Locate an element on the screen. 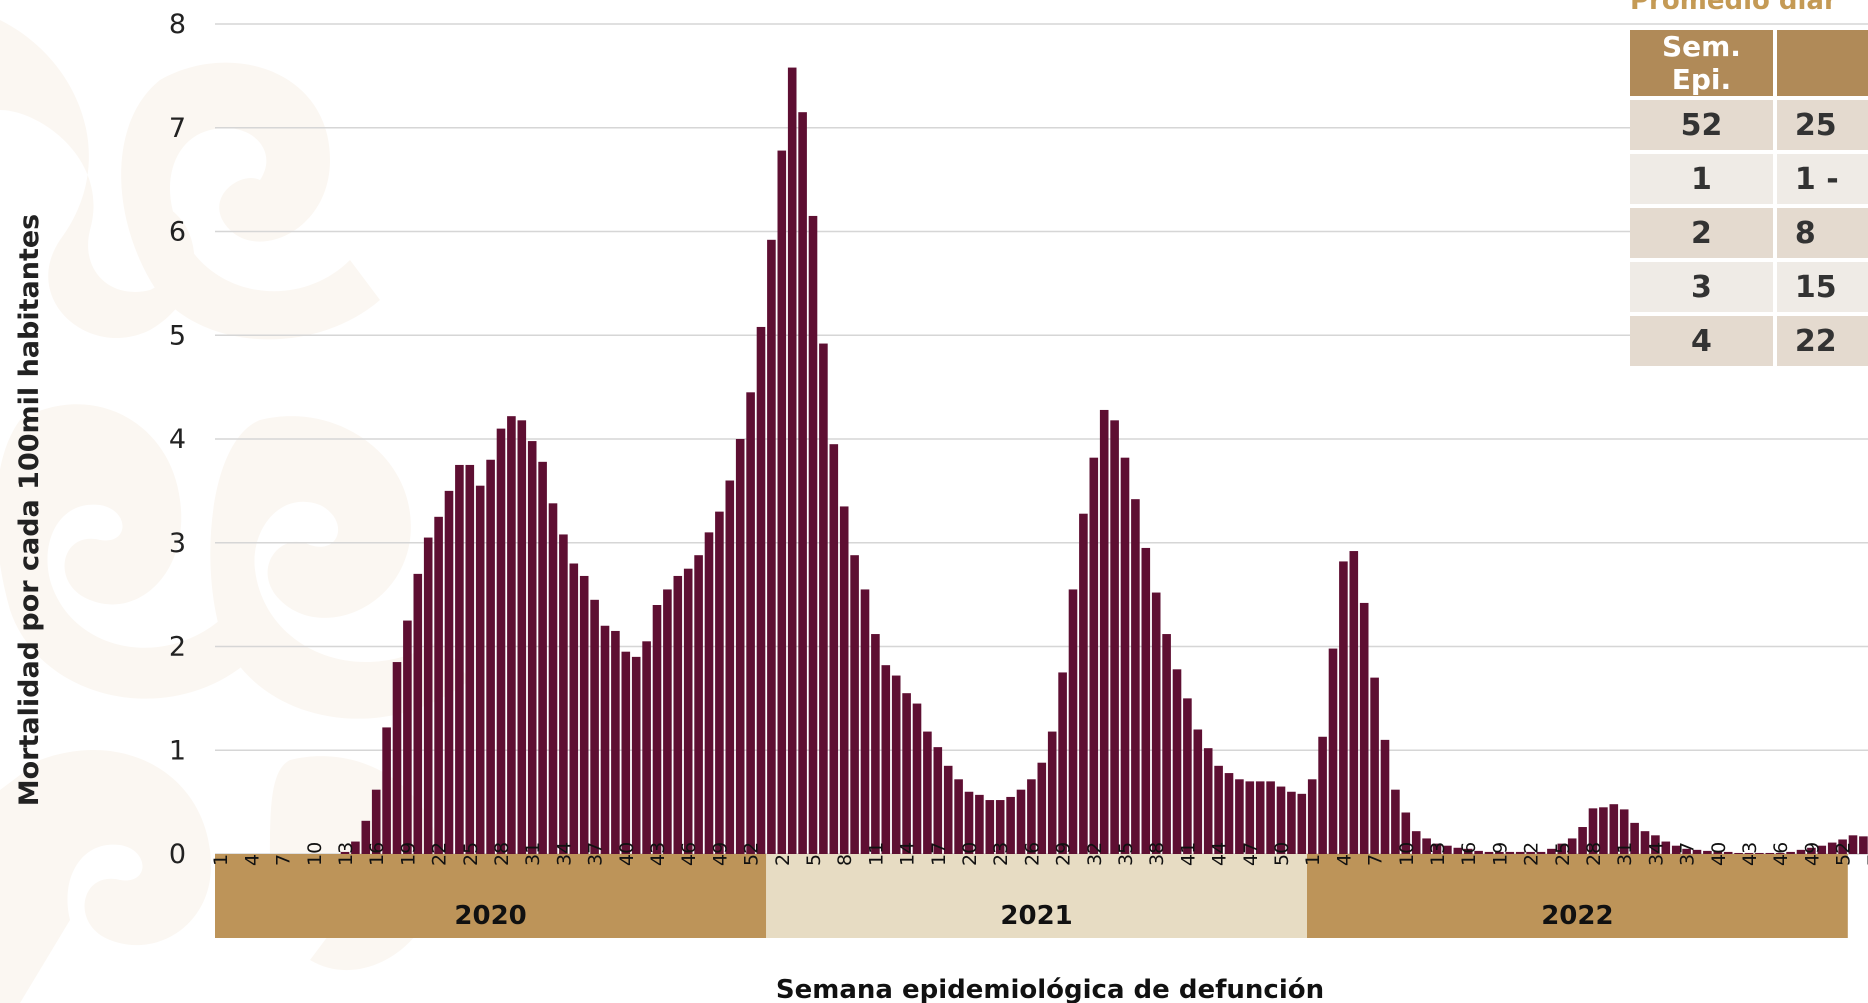  x-tick-label: 13 is located at coordinates (1438, 854).